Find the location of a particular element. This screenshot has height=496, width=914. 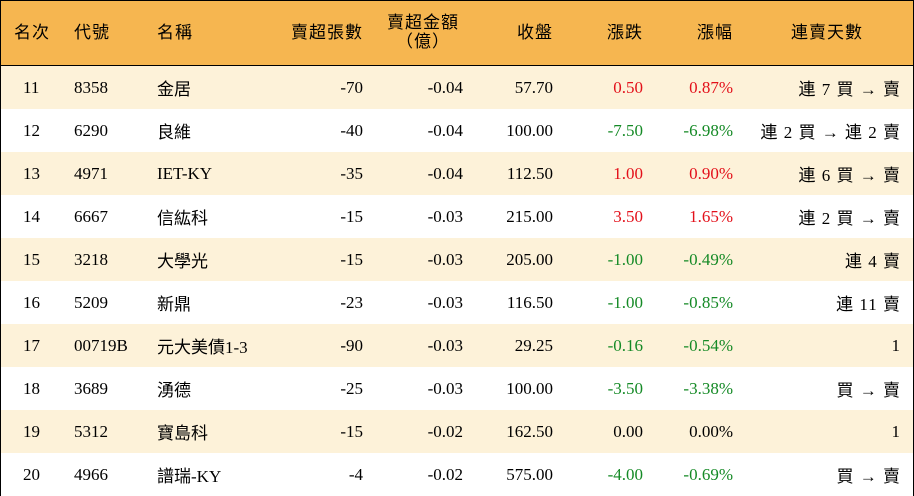

cell-rank: 12 is located at coordinates (31, 130).